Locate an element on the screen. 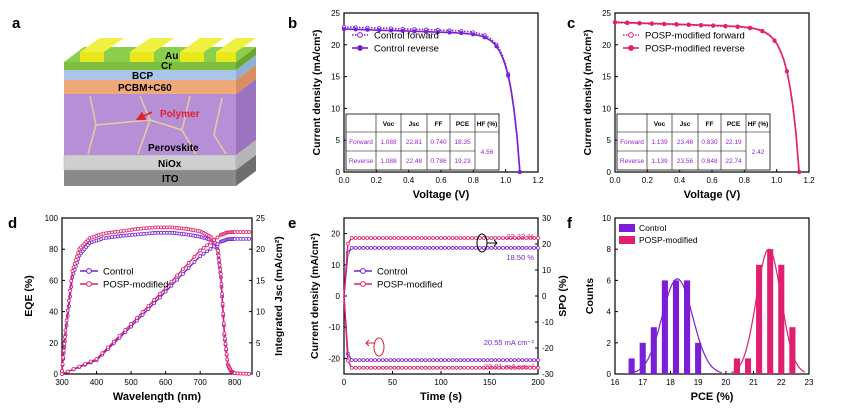  device-schematic: a Au Cr is located at coordinates (134, 100).